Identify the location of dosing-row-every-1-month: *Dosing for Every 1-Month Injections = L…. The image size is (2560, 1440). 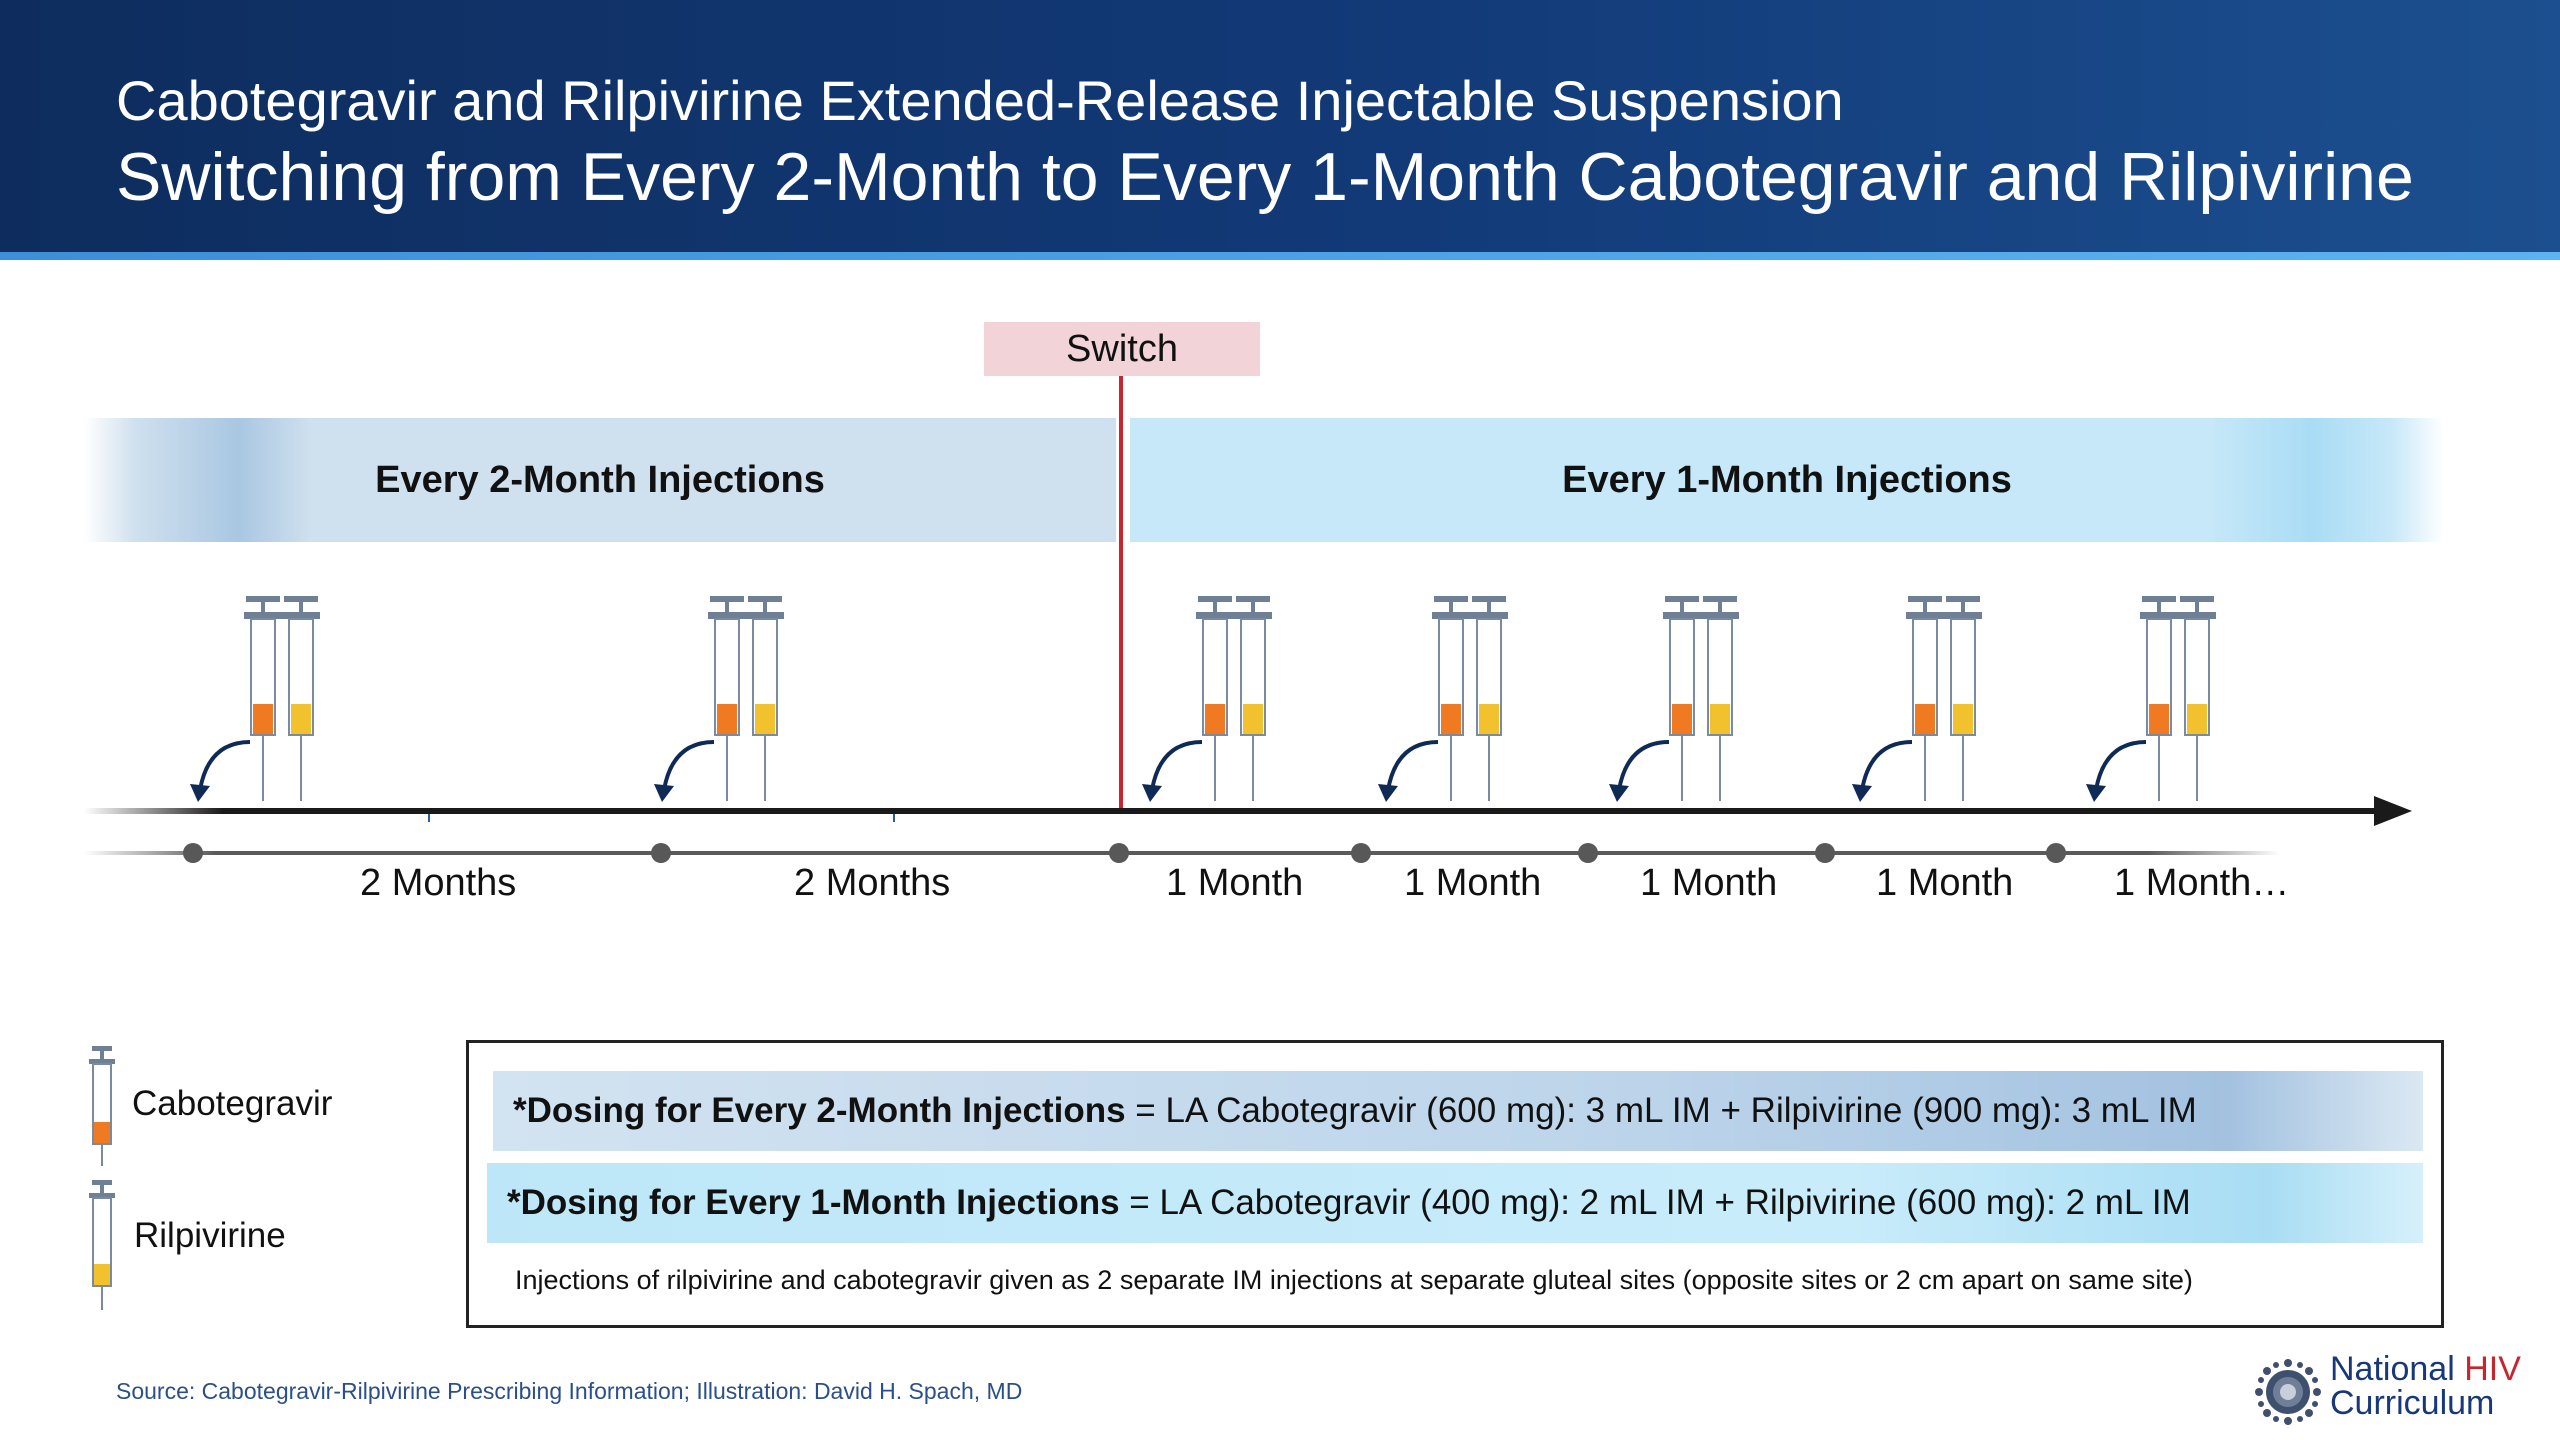
(1455, 1203).